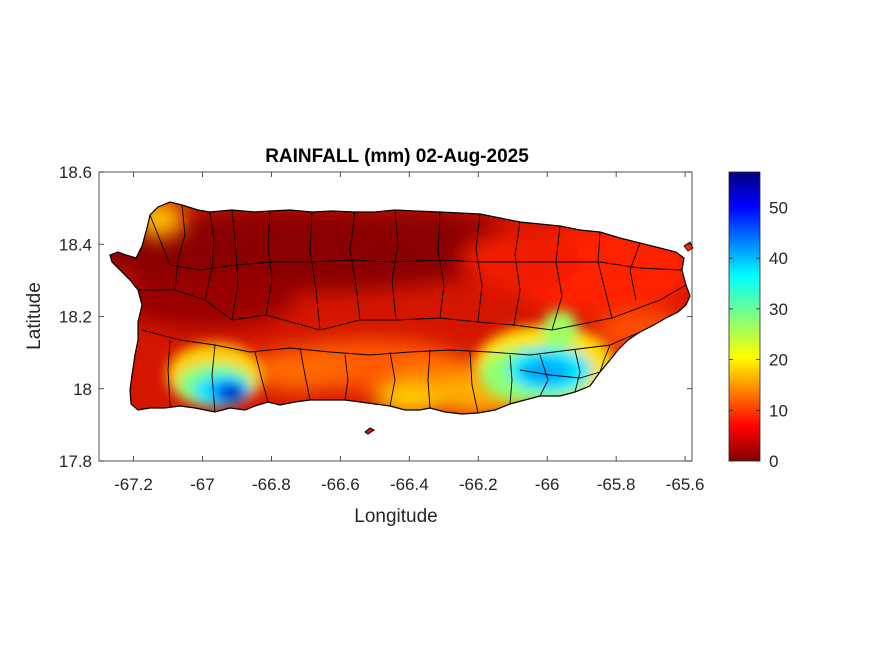  I want to click on colorbar-tick-label: 40, so click(778, 258).